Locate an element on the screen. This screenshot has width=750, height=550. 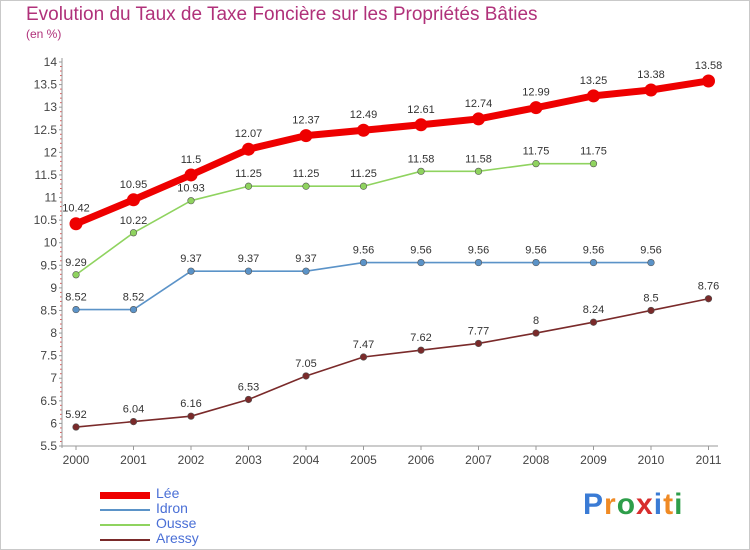
data-label-lée: 10.95 is located at coordinates (134, 185).